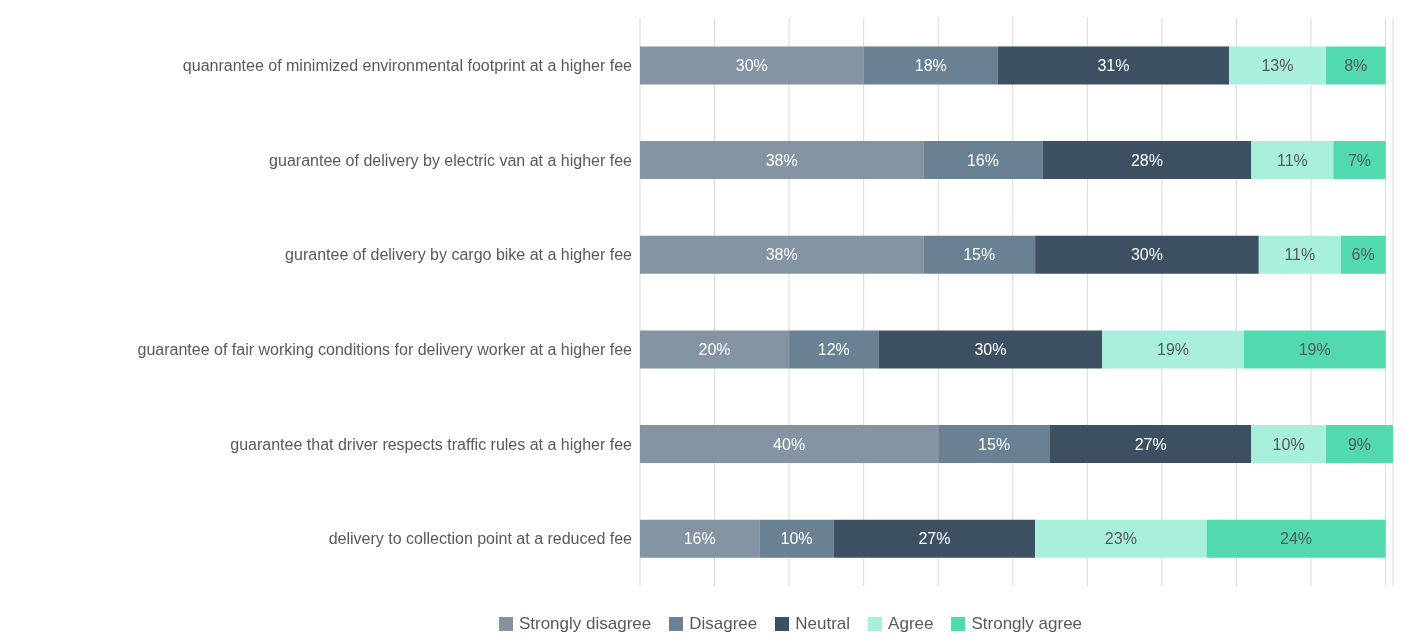 This screenshot has width=1405, height=642. I want to click on data-label: 23%, so click(1120, 539).